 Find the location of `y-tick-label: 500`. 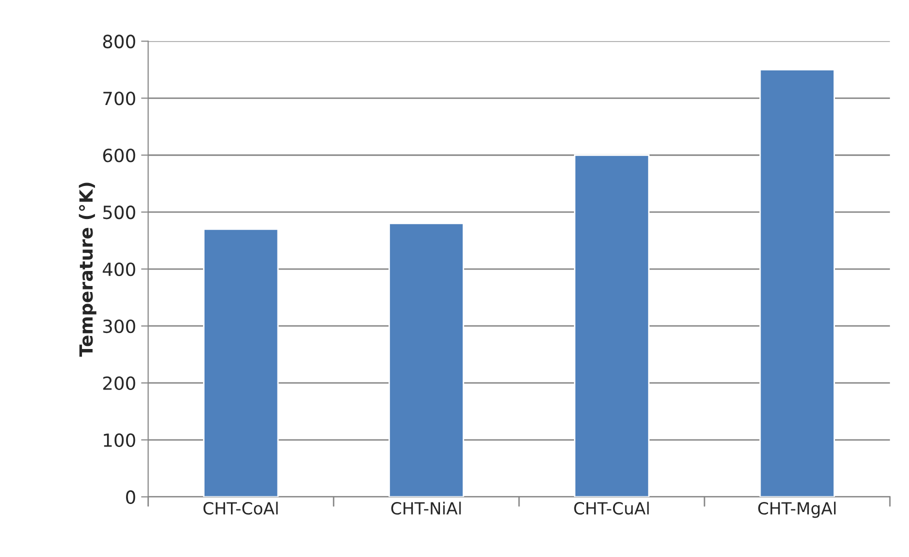

y-tick-label: 500 is located at coordinates (119, 213).